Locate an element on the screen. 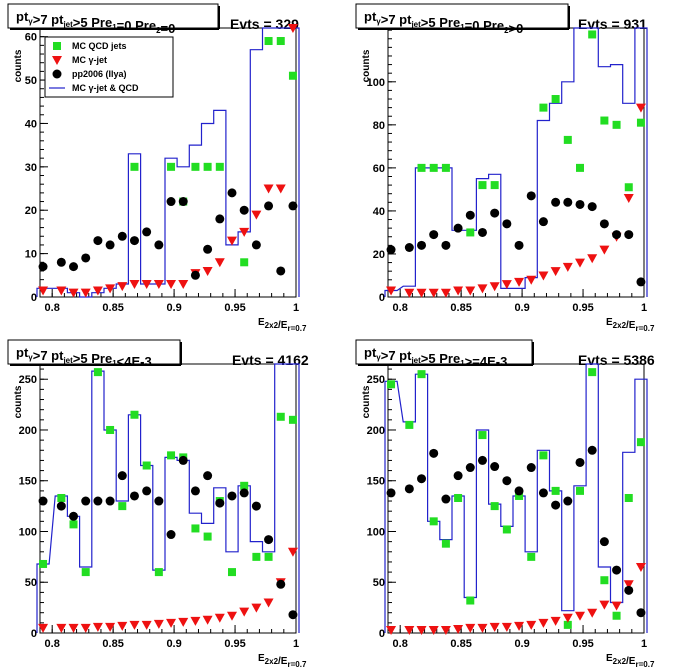 The image size is (696, 672). plot-frame is located at coordinates (516, 162).